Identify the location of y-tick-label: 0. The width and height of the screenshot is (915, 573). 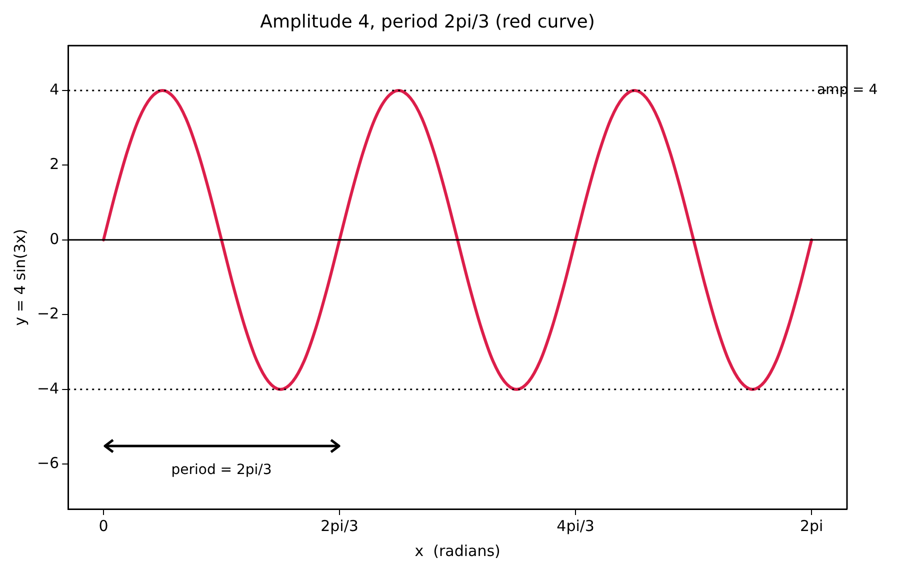
(55, 239).